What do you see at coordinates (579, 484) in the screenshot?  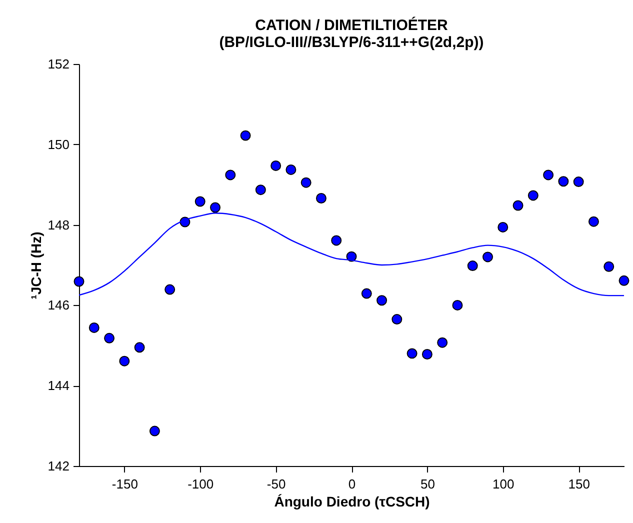 I see `x-tick-label: 150` at bounding box center [579, 484].